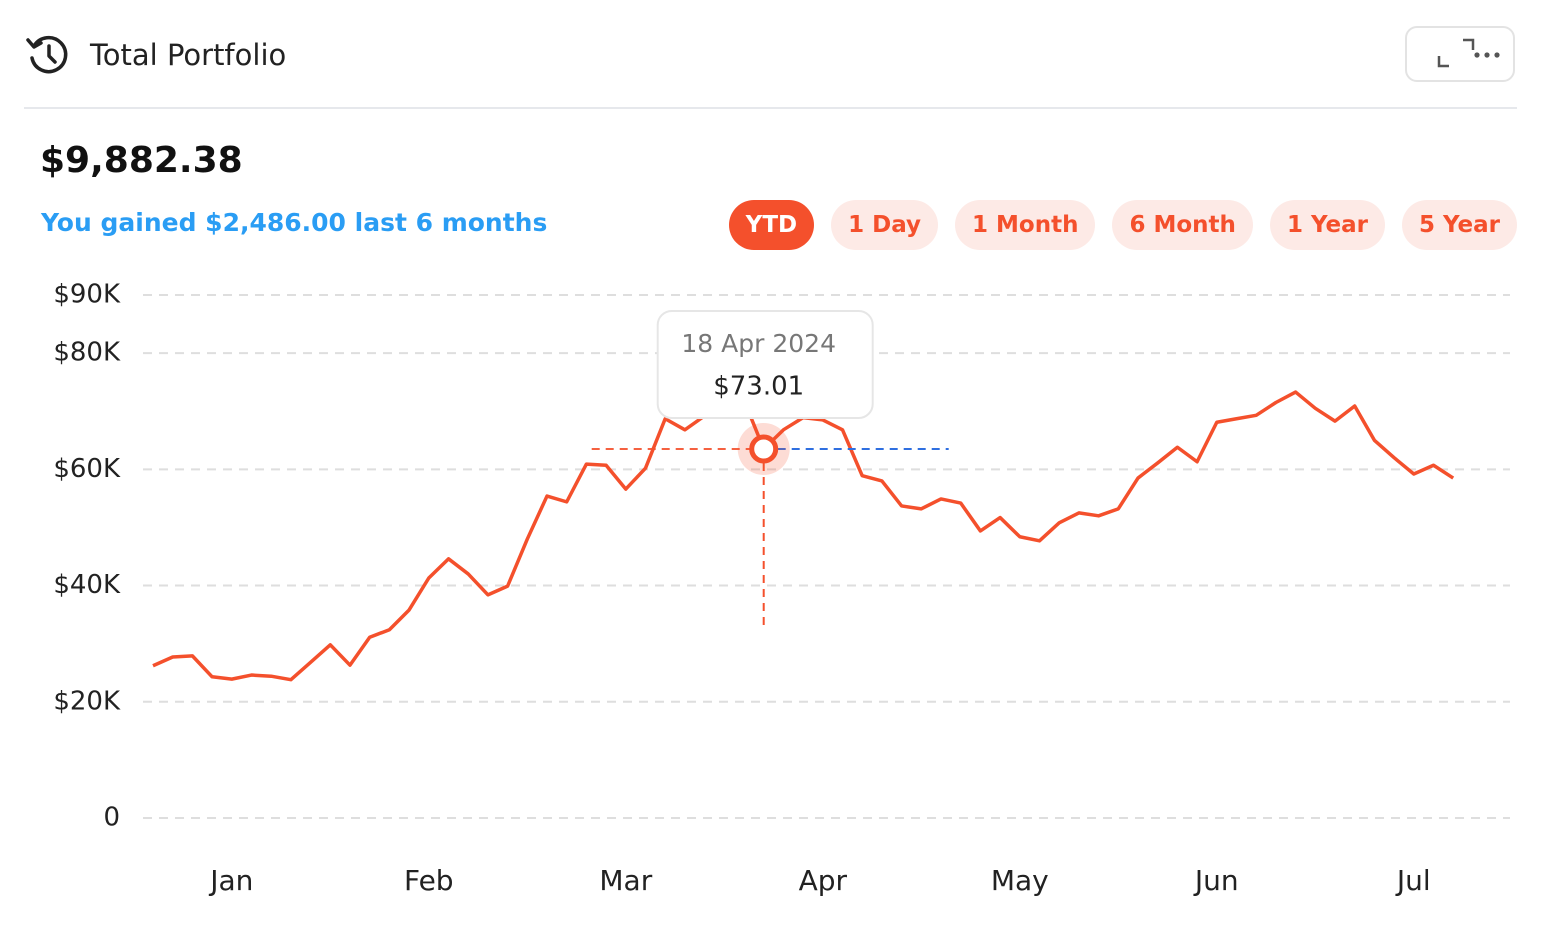  Describe the element at coordinates (294, 222) in the screenshot. I see `gain-text: You gained $2,486.00 last 6 months` at that location.